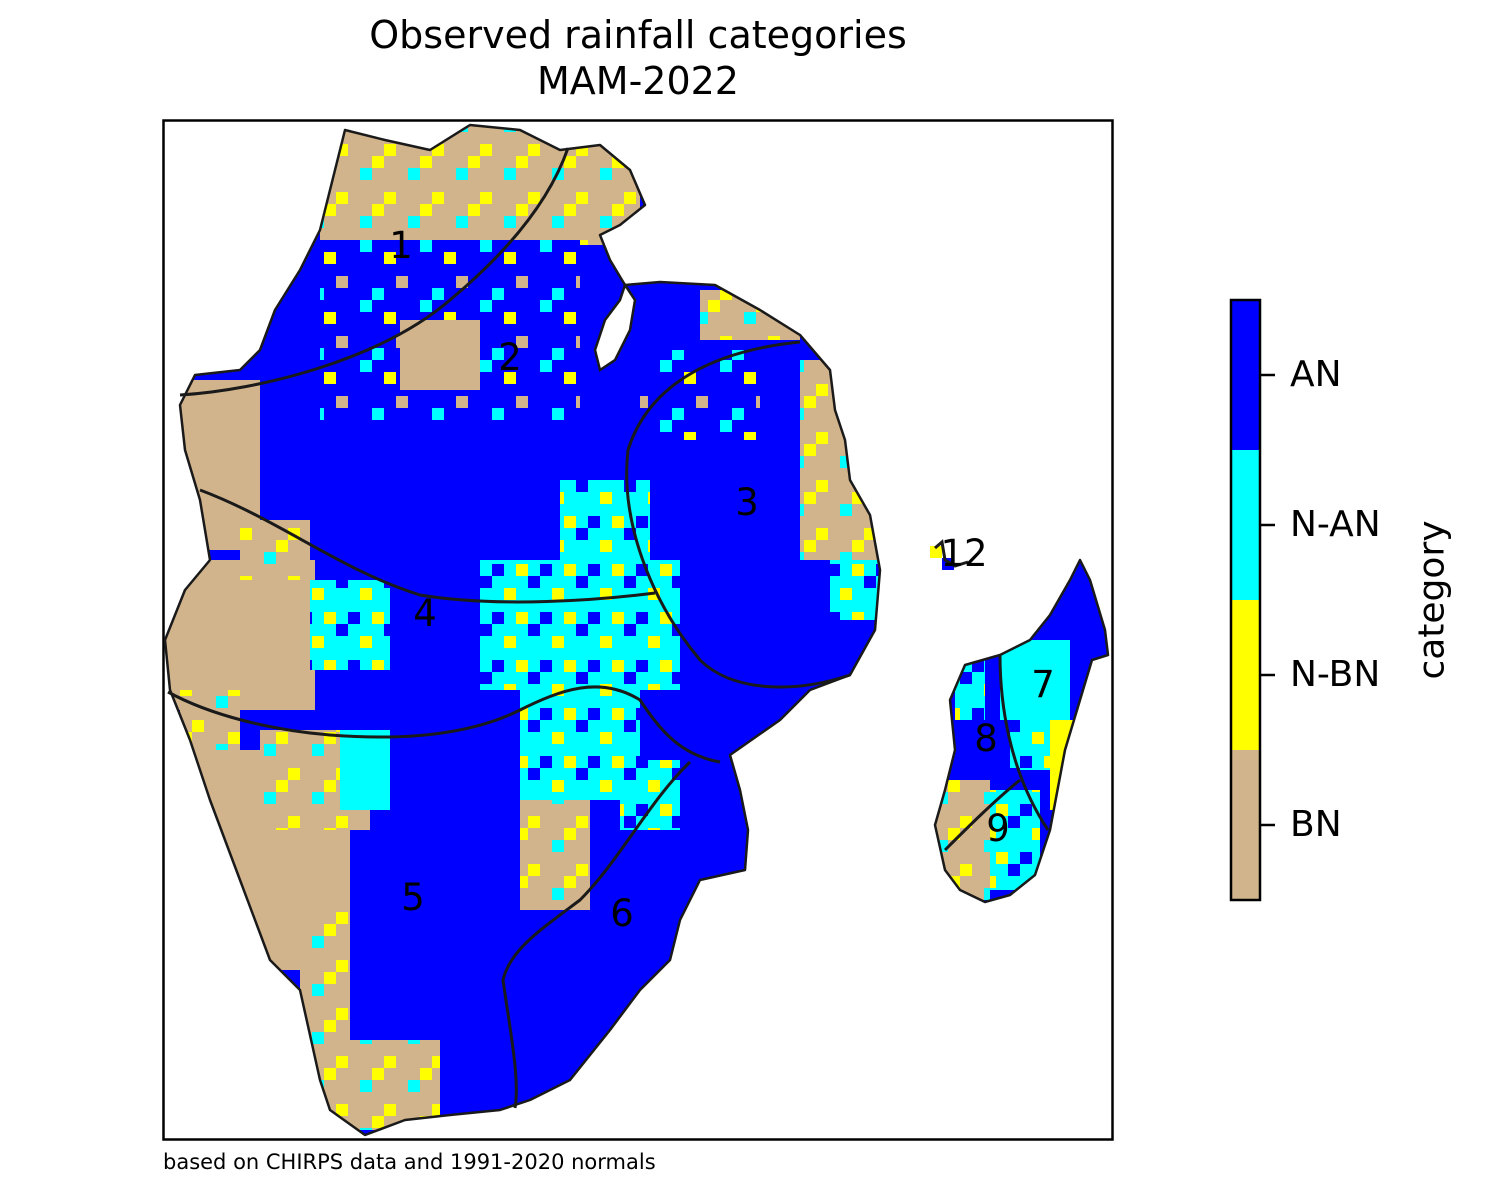 The width and height of the screenshot is (1500, 1200). Describe the element at coordinates (1432, 600) in the screenshot. I see `colorbar-title: category` at that location.